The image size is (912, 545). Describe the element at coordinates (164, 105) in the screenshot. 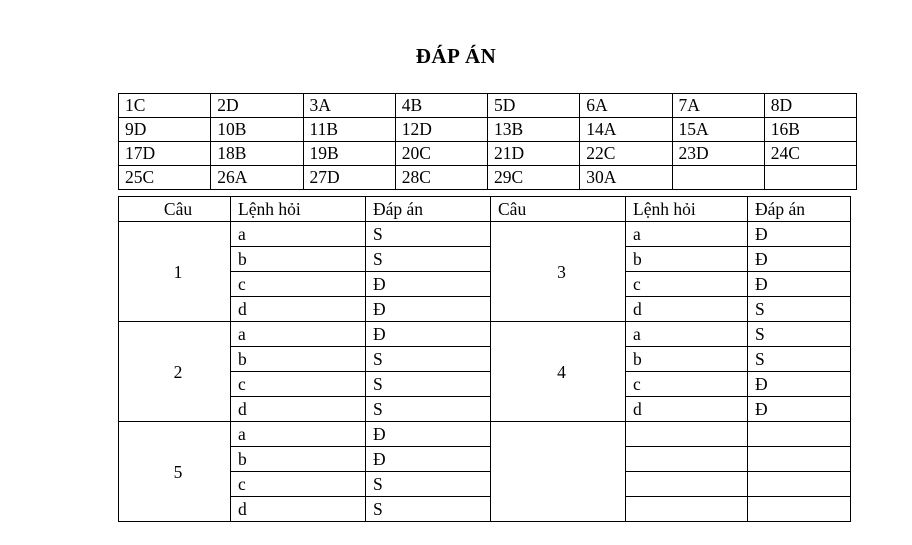

I see `mcq-answer-cell: 1C` at that location.